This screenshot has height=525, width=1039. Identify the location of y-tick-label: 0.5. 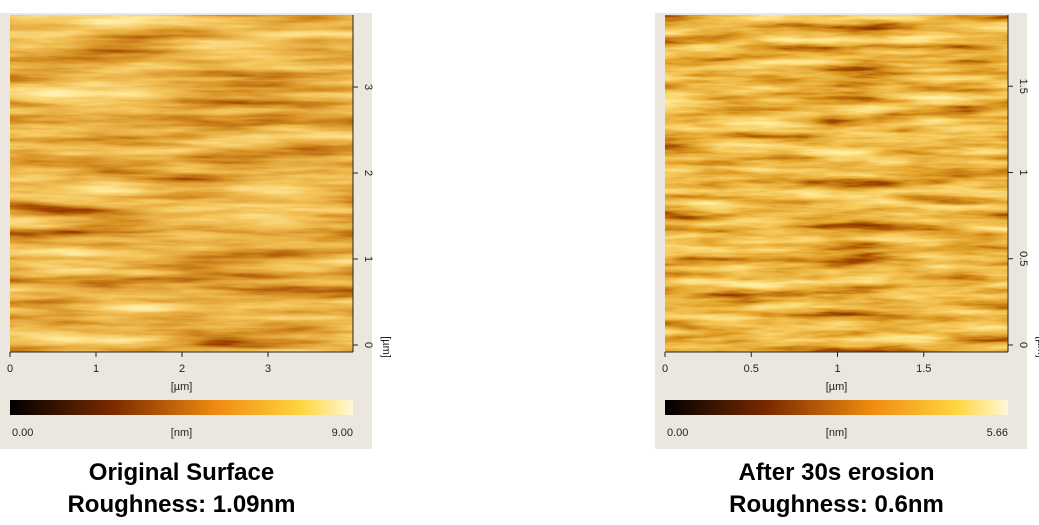
(1023, 258).